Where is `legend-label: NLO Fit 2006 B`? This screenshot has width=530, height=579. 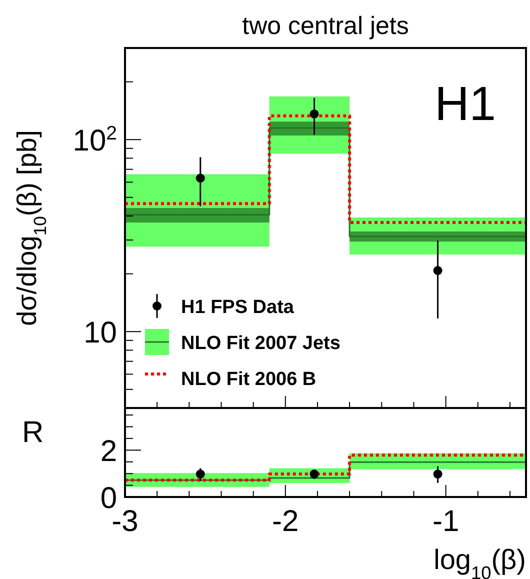
legend-label: NLO Fit 2006 B is located at coordinates (248, 379).